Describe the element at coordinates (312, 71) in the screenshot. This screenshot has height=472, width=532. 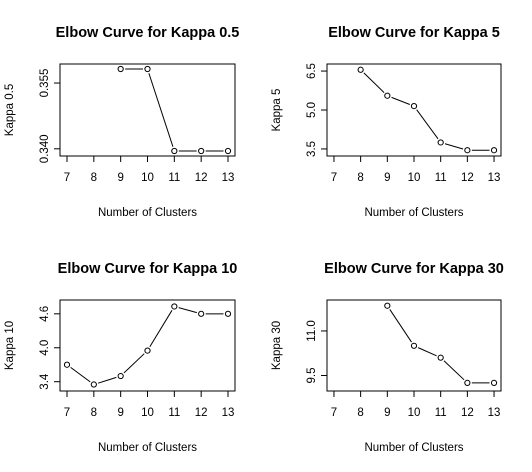
I see `y-tick-label: 6.5` at that location.